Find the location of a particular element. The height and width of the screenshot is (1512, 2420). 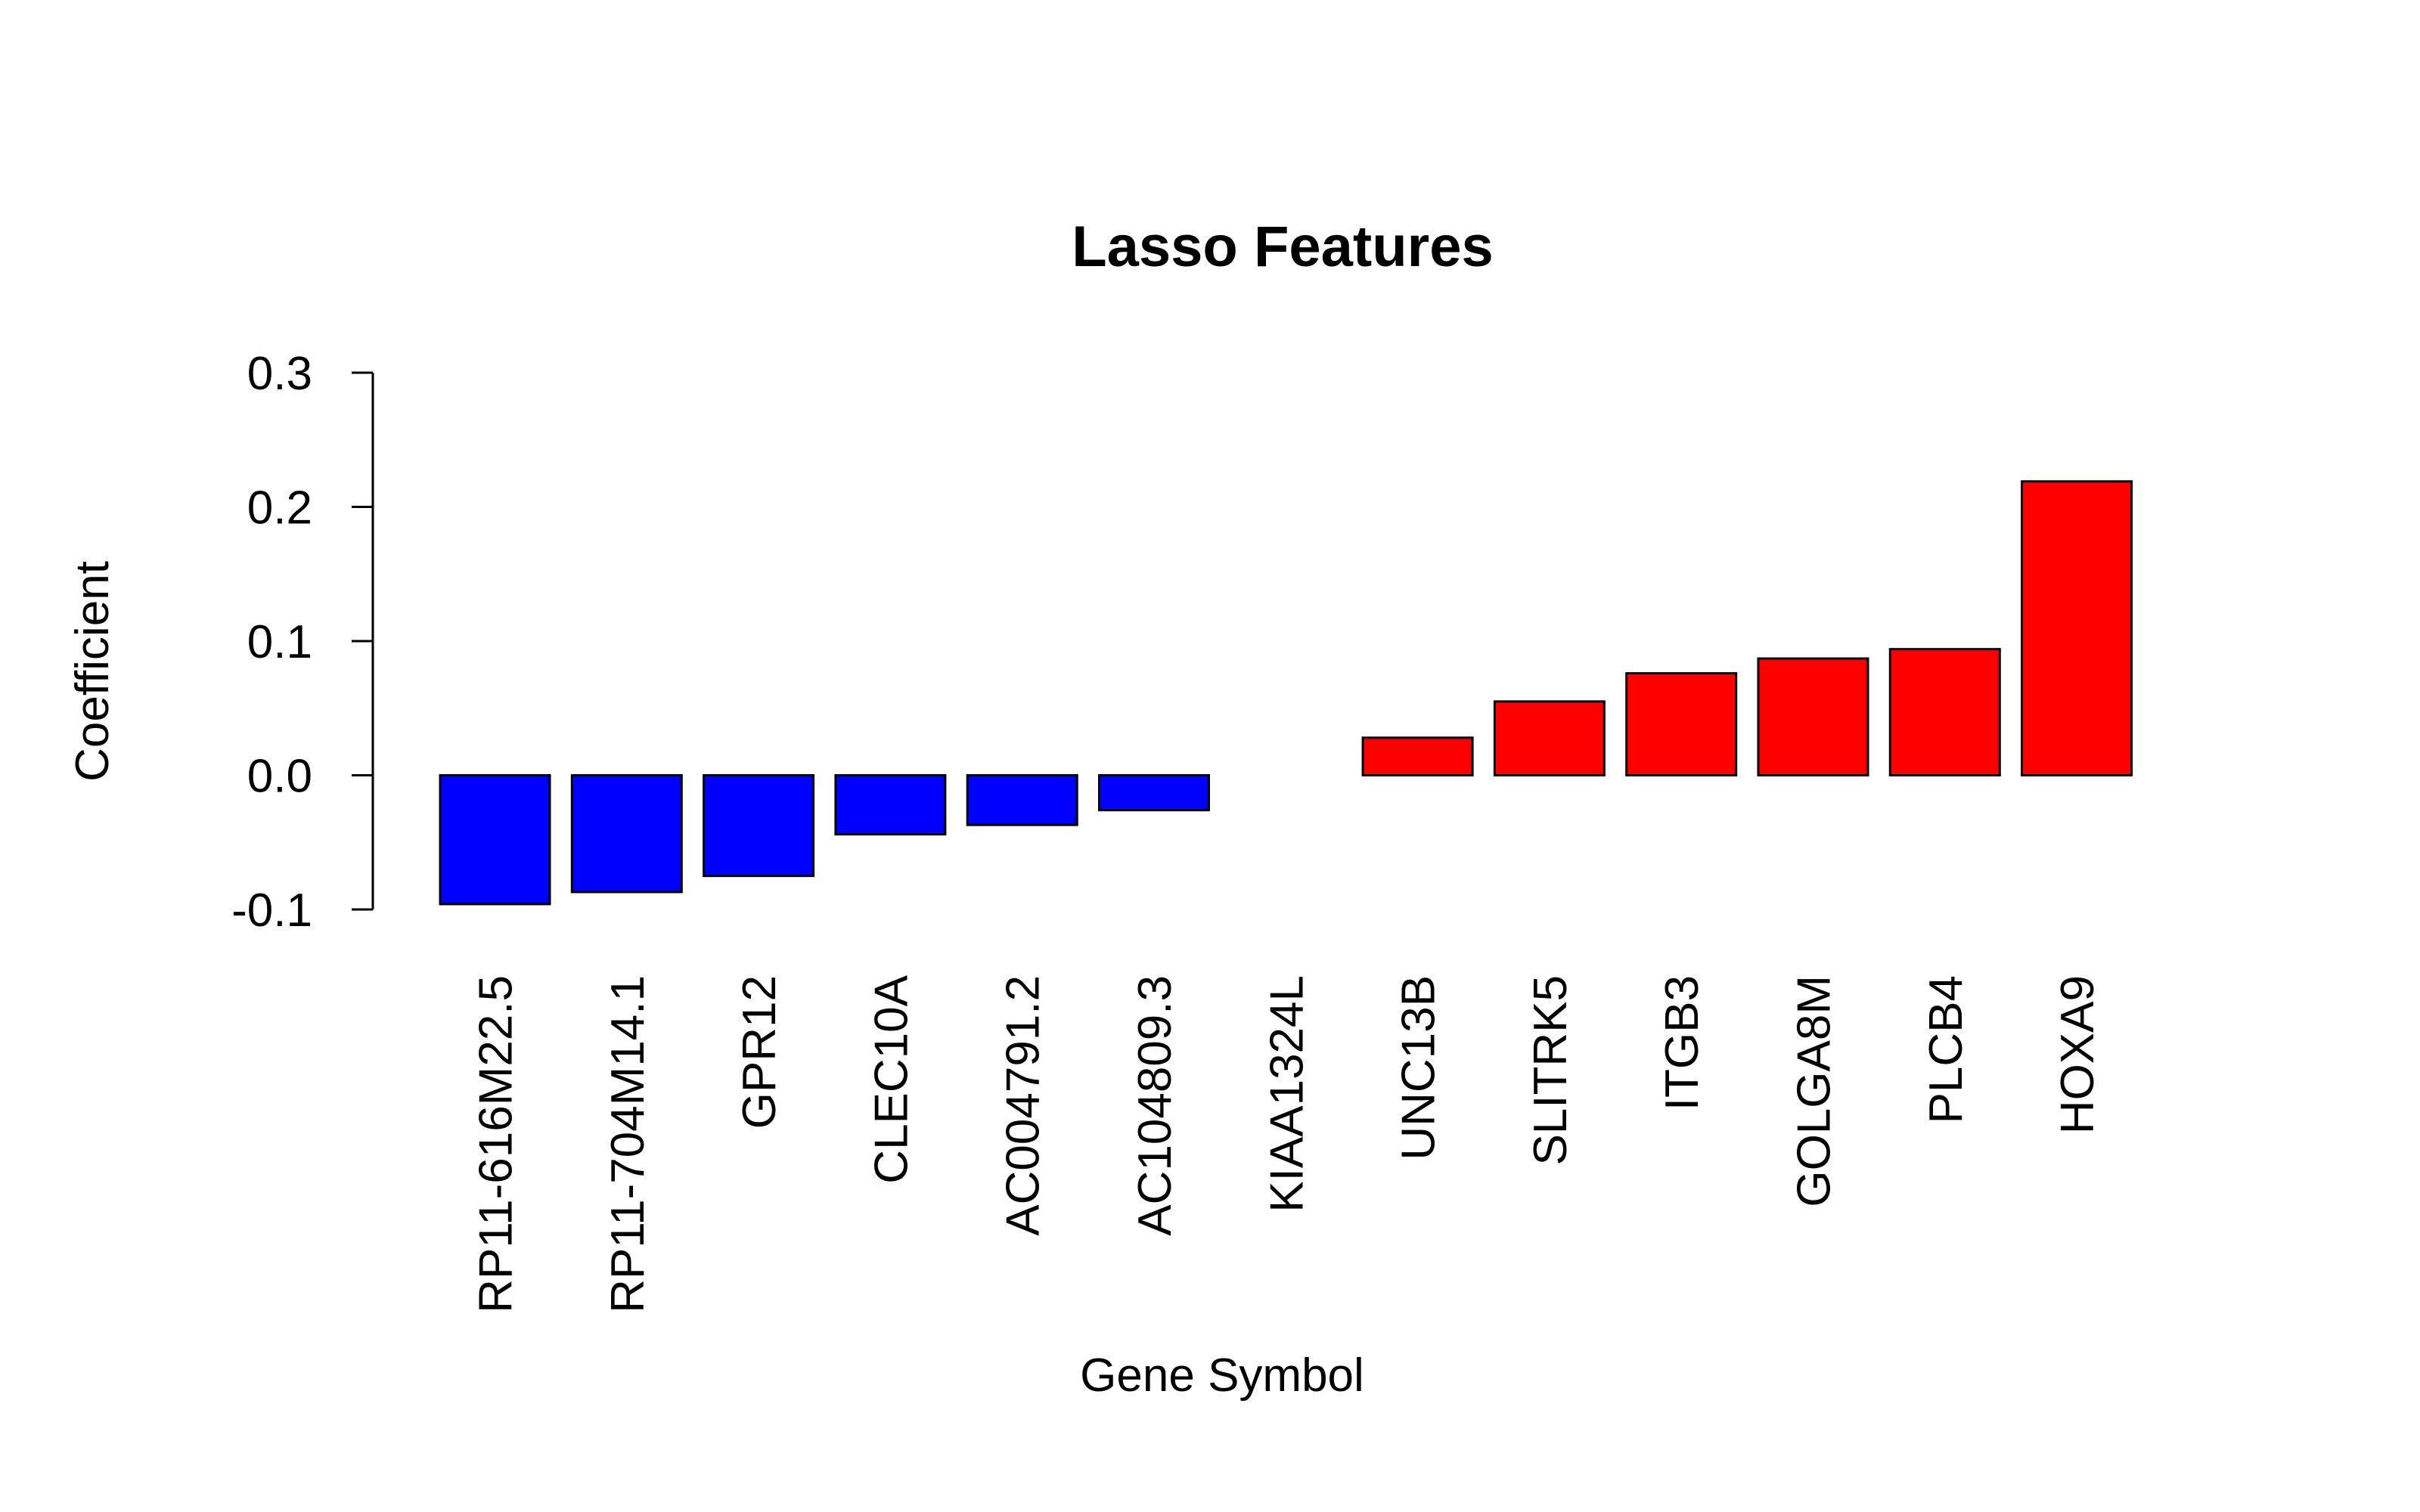

x-tick-label: GOLGA8M is located at coordinates (1815, 1091).